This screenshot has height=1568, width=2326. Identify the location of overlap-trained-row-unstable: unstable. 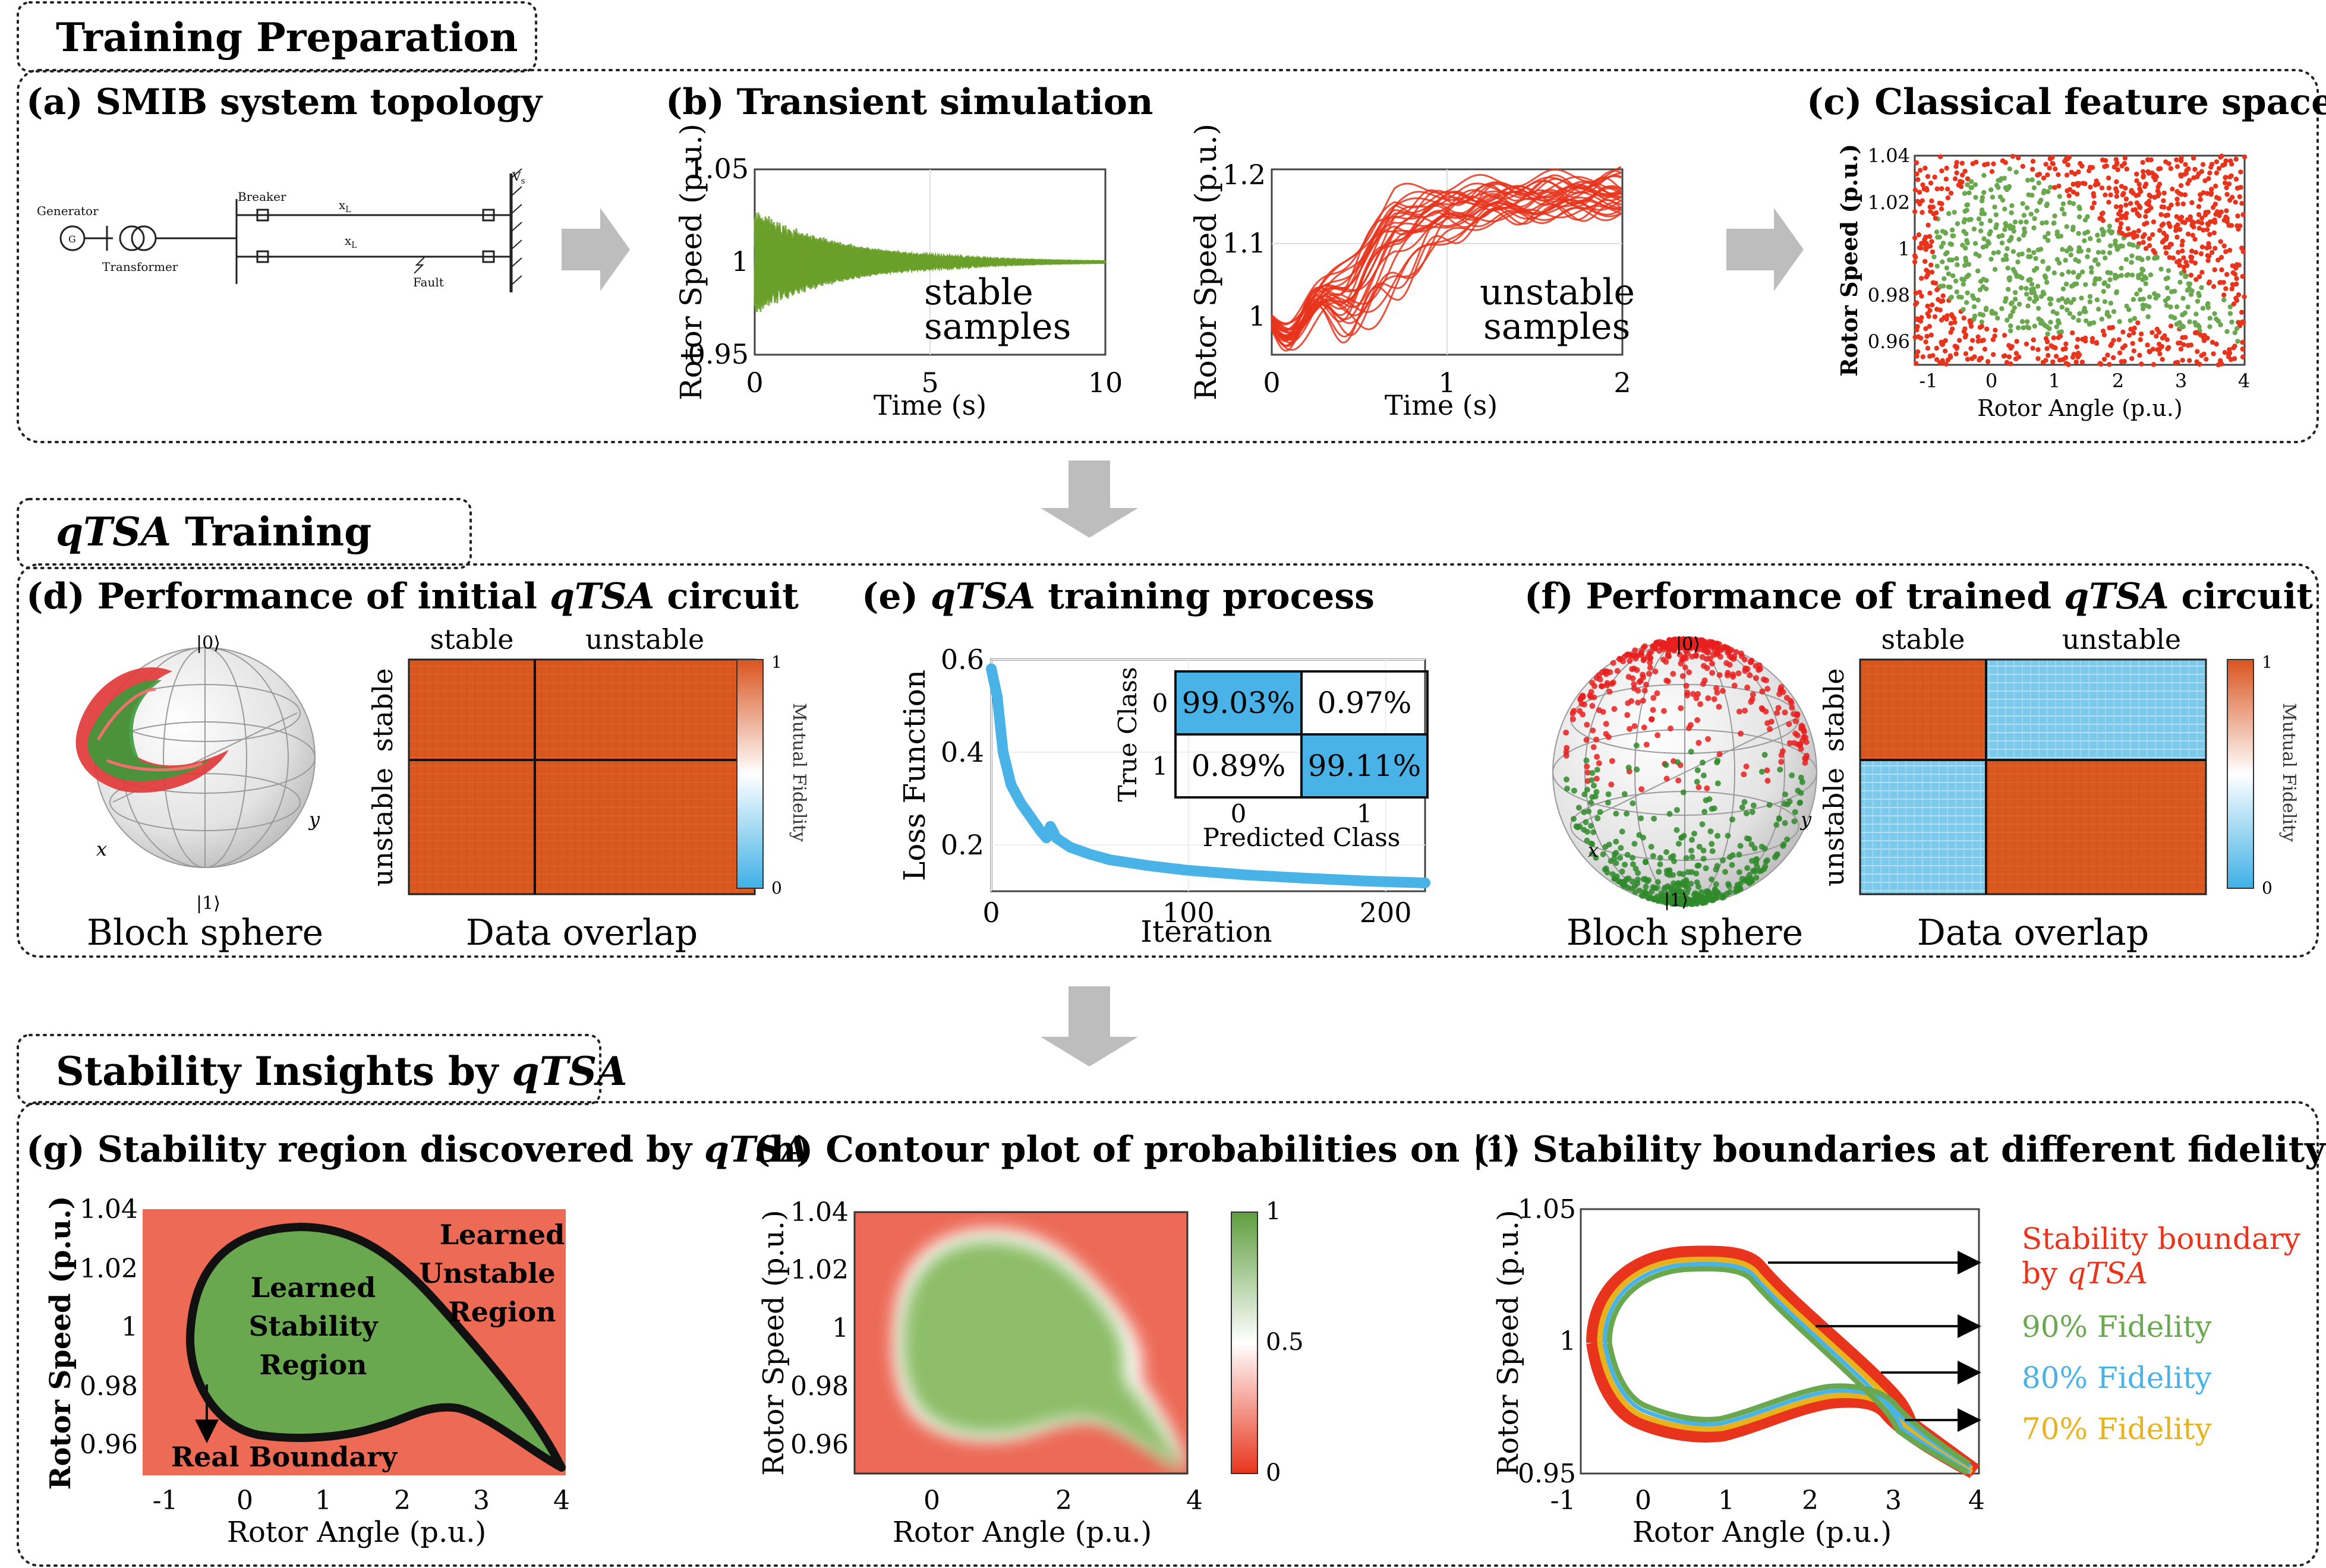
(1834, 827).